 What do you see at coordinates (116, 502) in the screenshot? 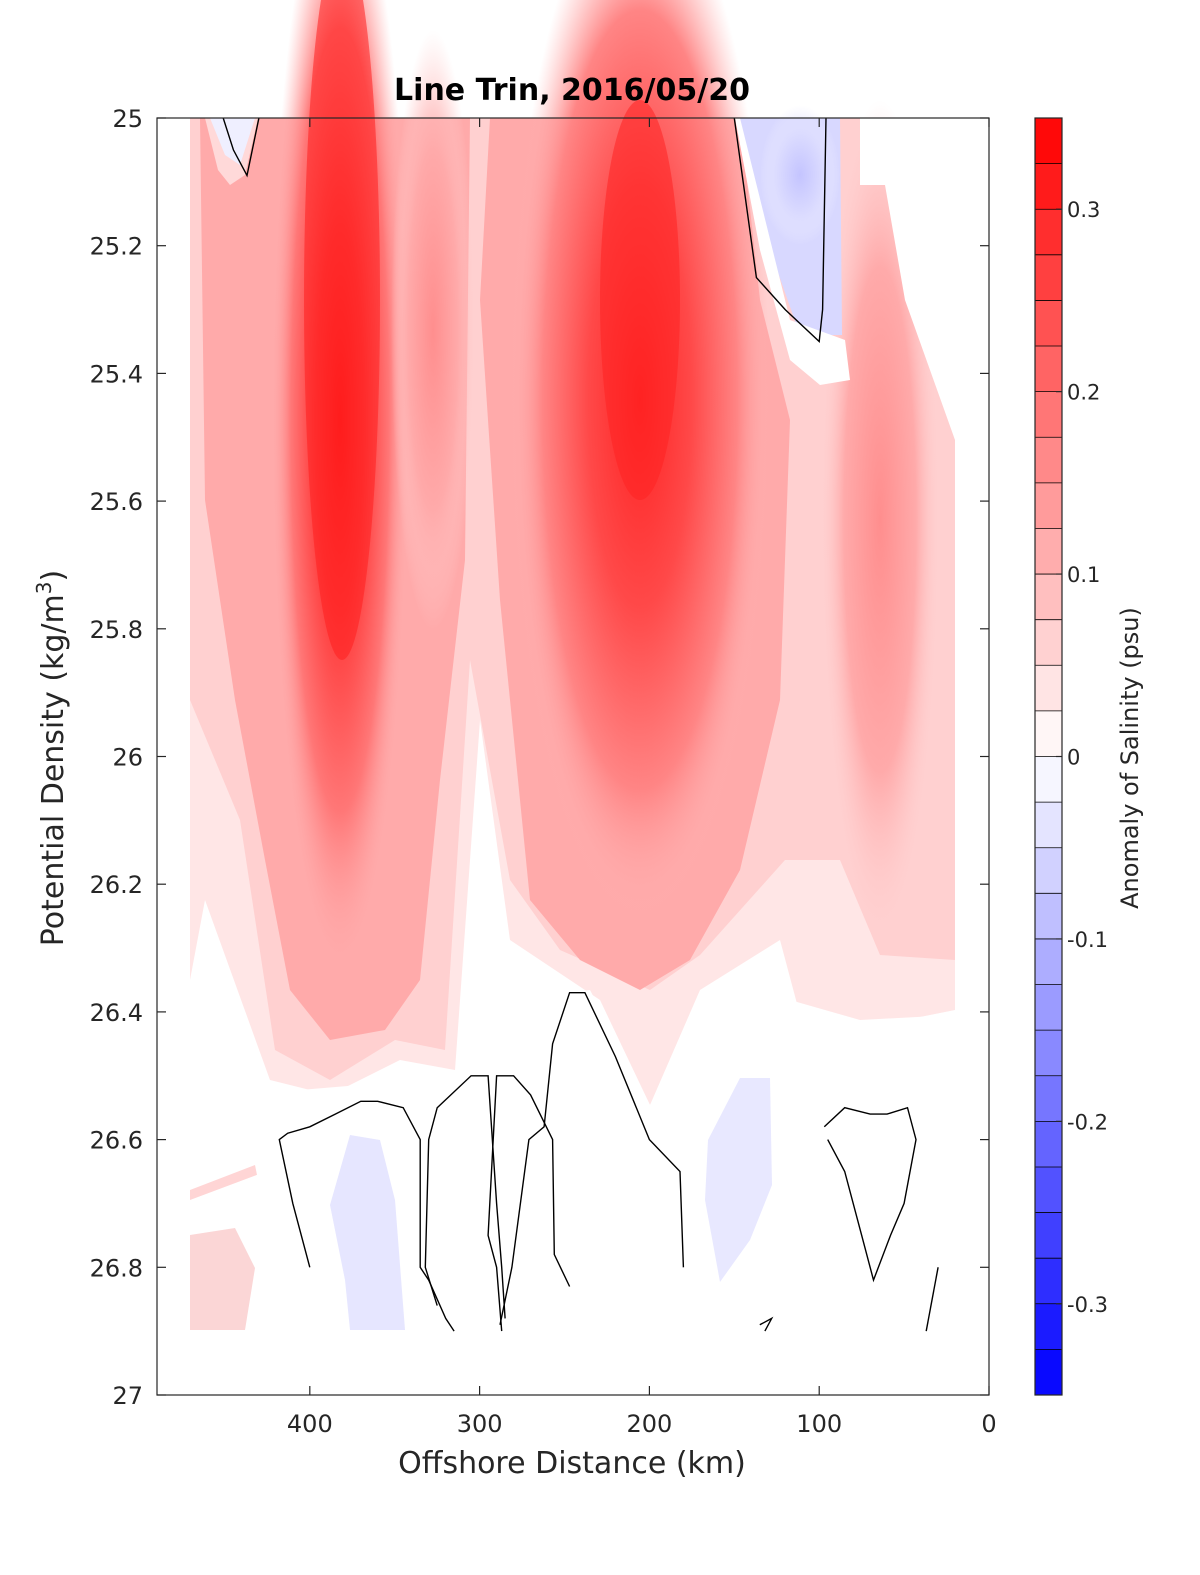
I see `y-tick-label: 25.6` at bounding box center [116, 502].